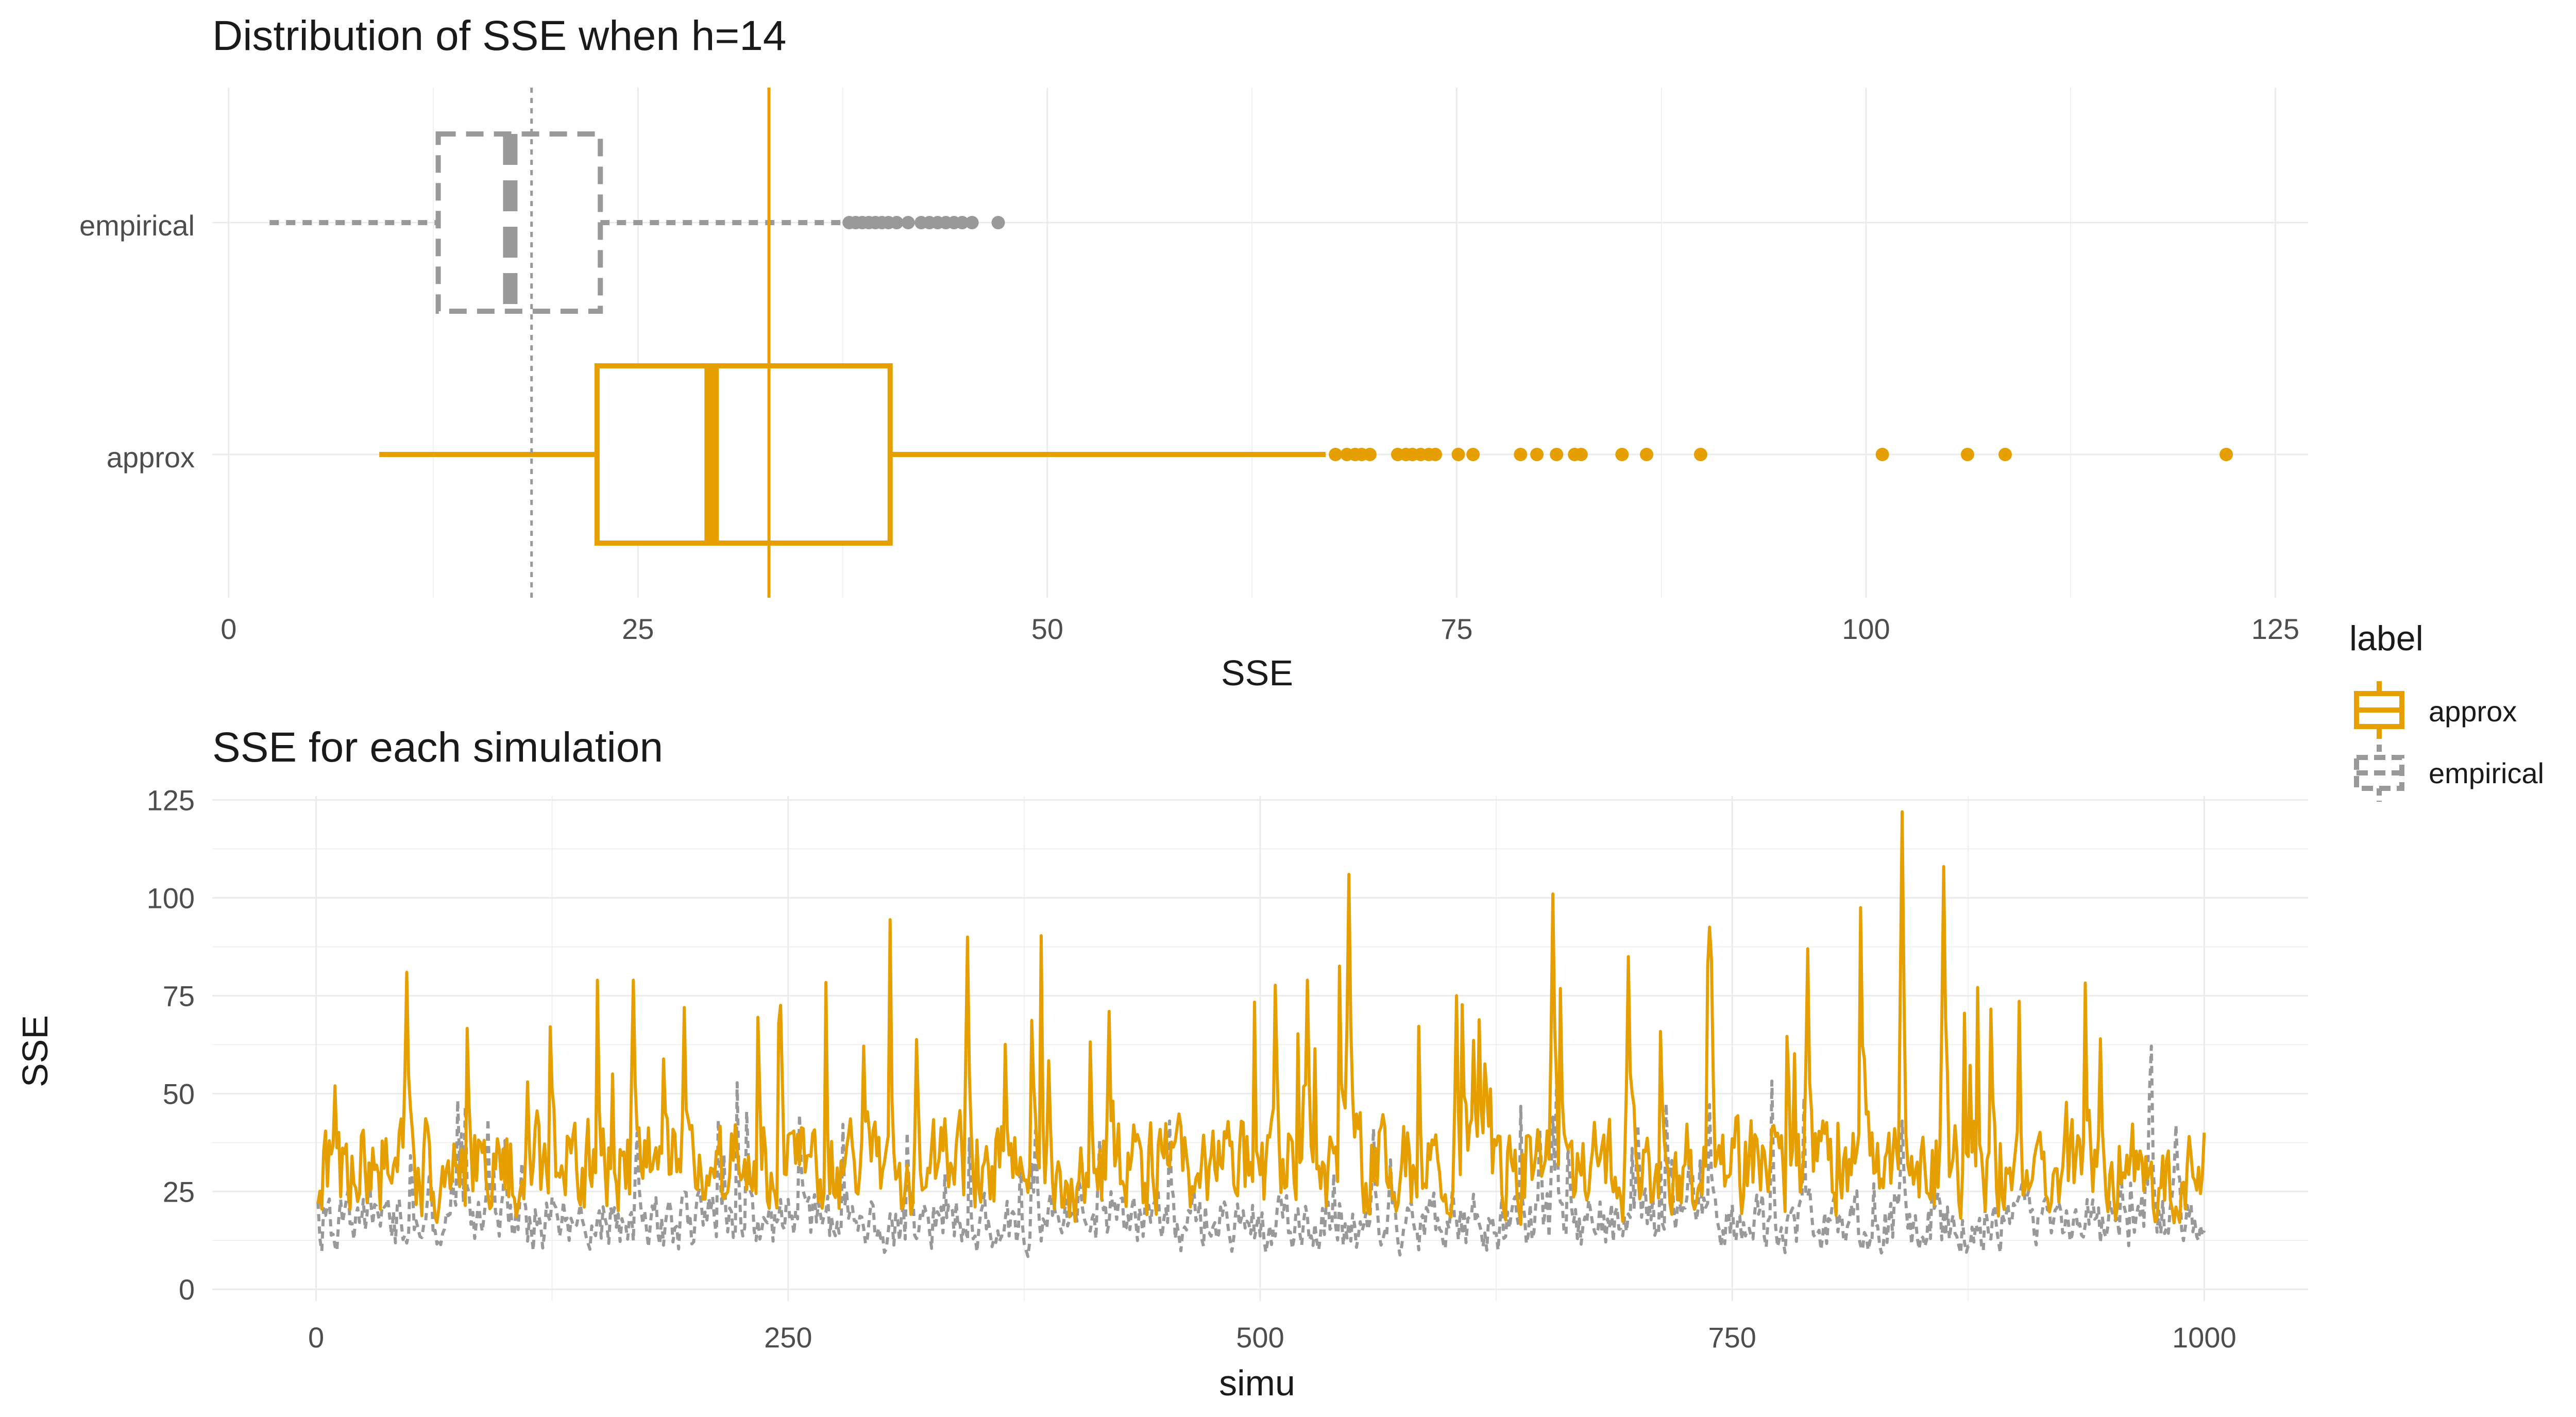 Image resolution: width=2576 pixels, height=1417 pixels. Describe the element at coordinates (1260, 629) in the screenshot. I see `boxplot-x-tick-labels: 0 25 50 75 100 125` at that location.